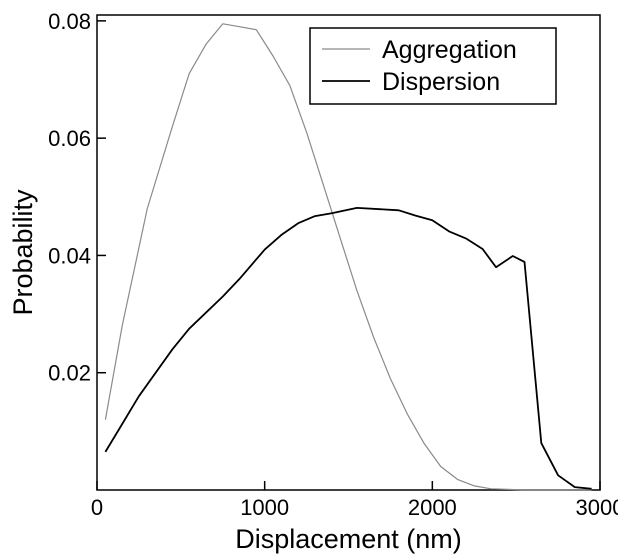  I want to click on legend-box, so click(433, 66).